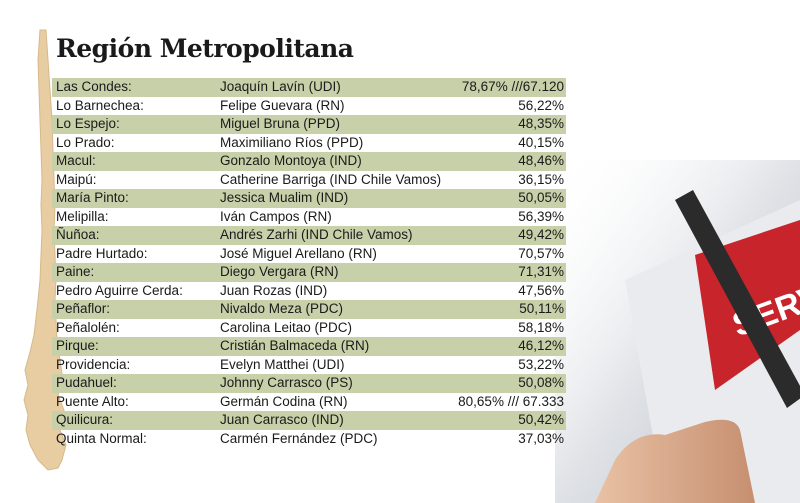 Image resolution: width=800 pixels, height=503 pixels. Describe the element at coordinates (541, 123) in the screenshot. I see `result-cell: 48,35%` at that location.